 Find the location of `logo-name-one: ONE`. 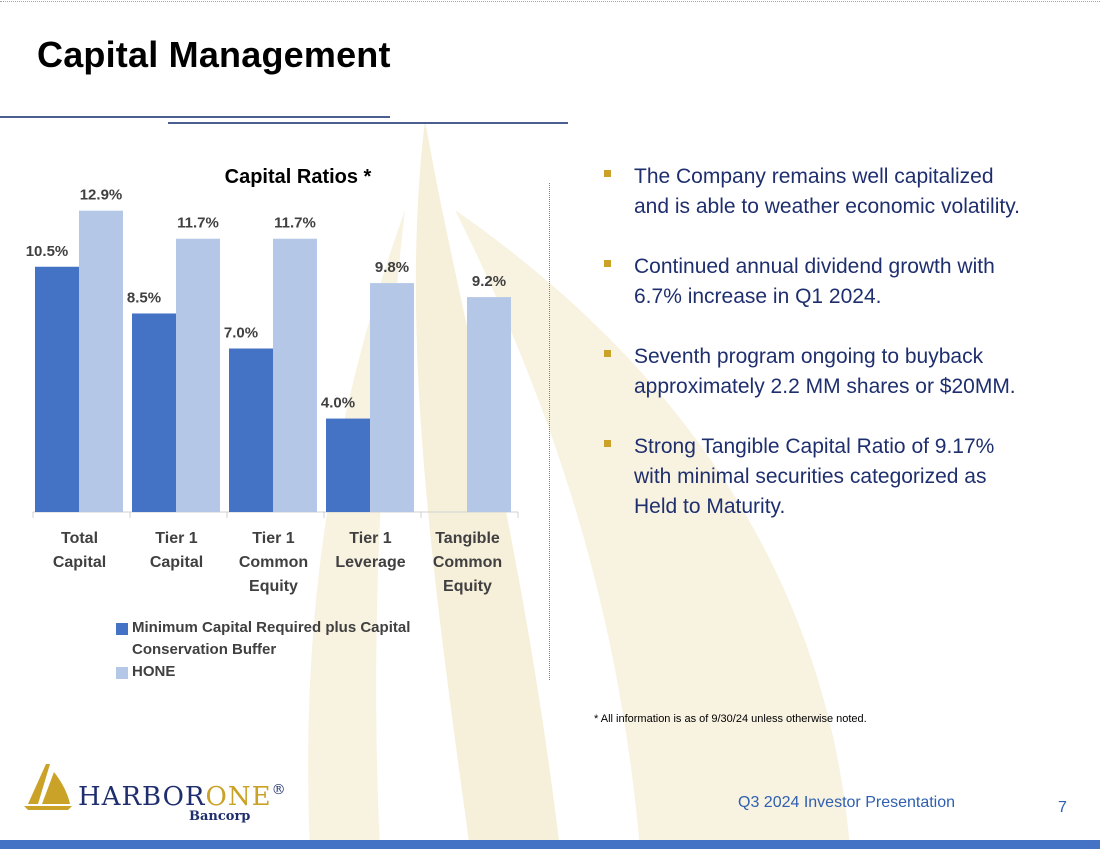

logo-name-one: ONE is located at coordinates (238, 797).